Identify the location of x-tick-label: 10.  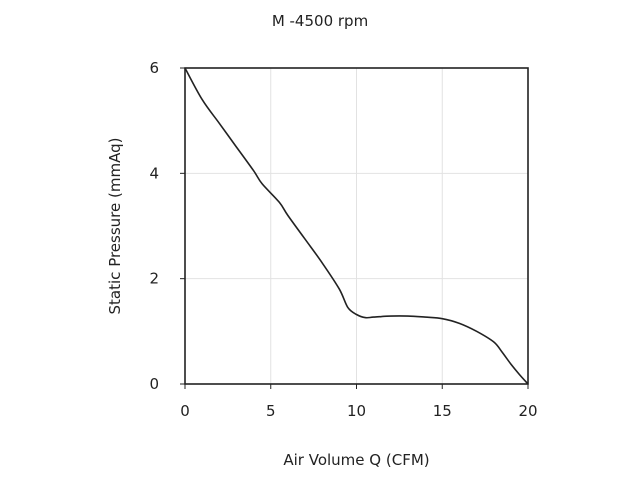
(356, 411).